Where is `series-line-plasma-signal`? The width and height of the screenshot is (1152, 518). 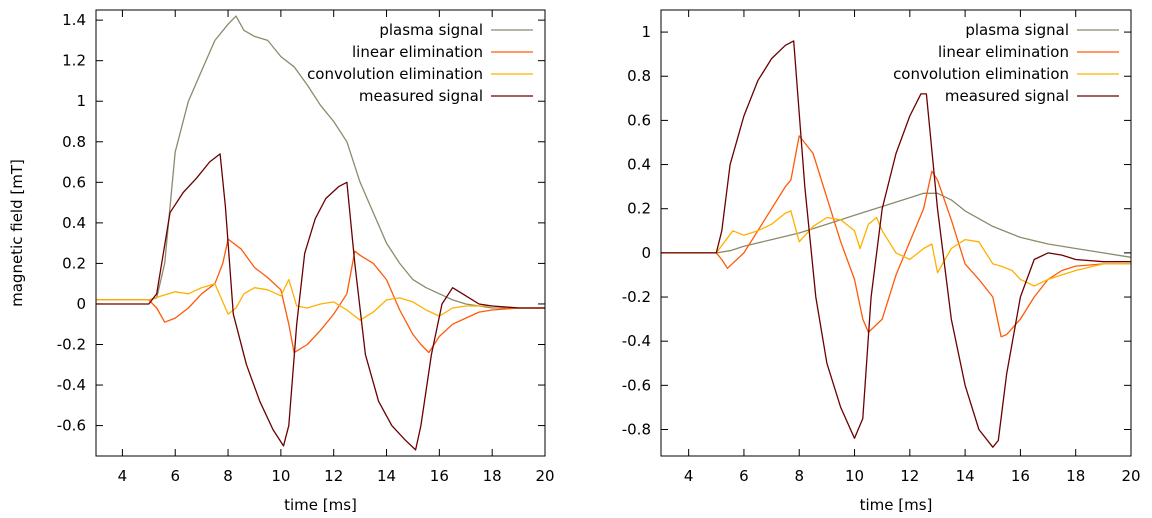 series-line-plasma-signal is located at coordinates (896, 225).